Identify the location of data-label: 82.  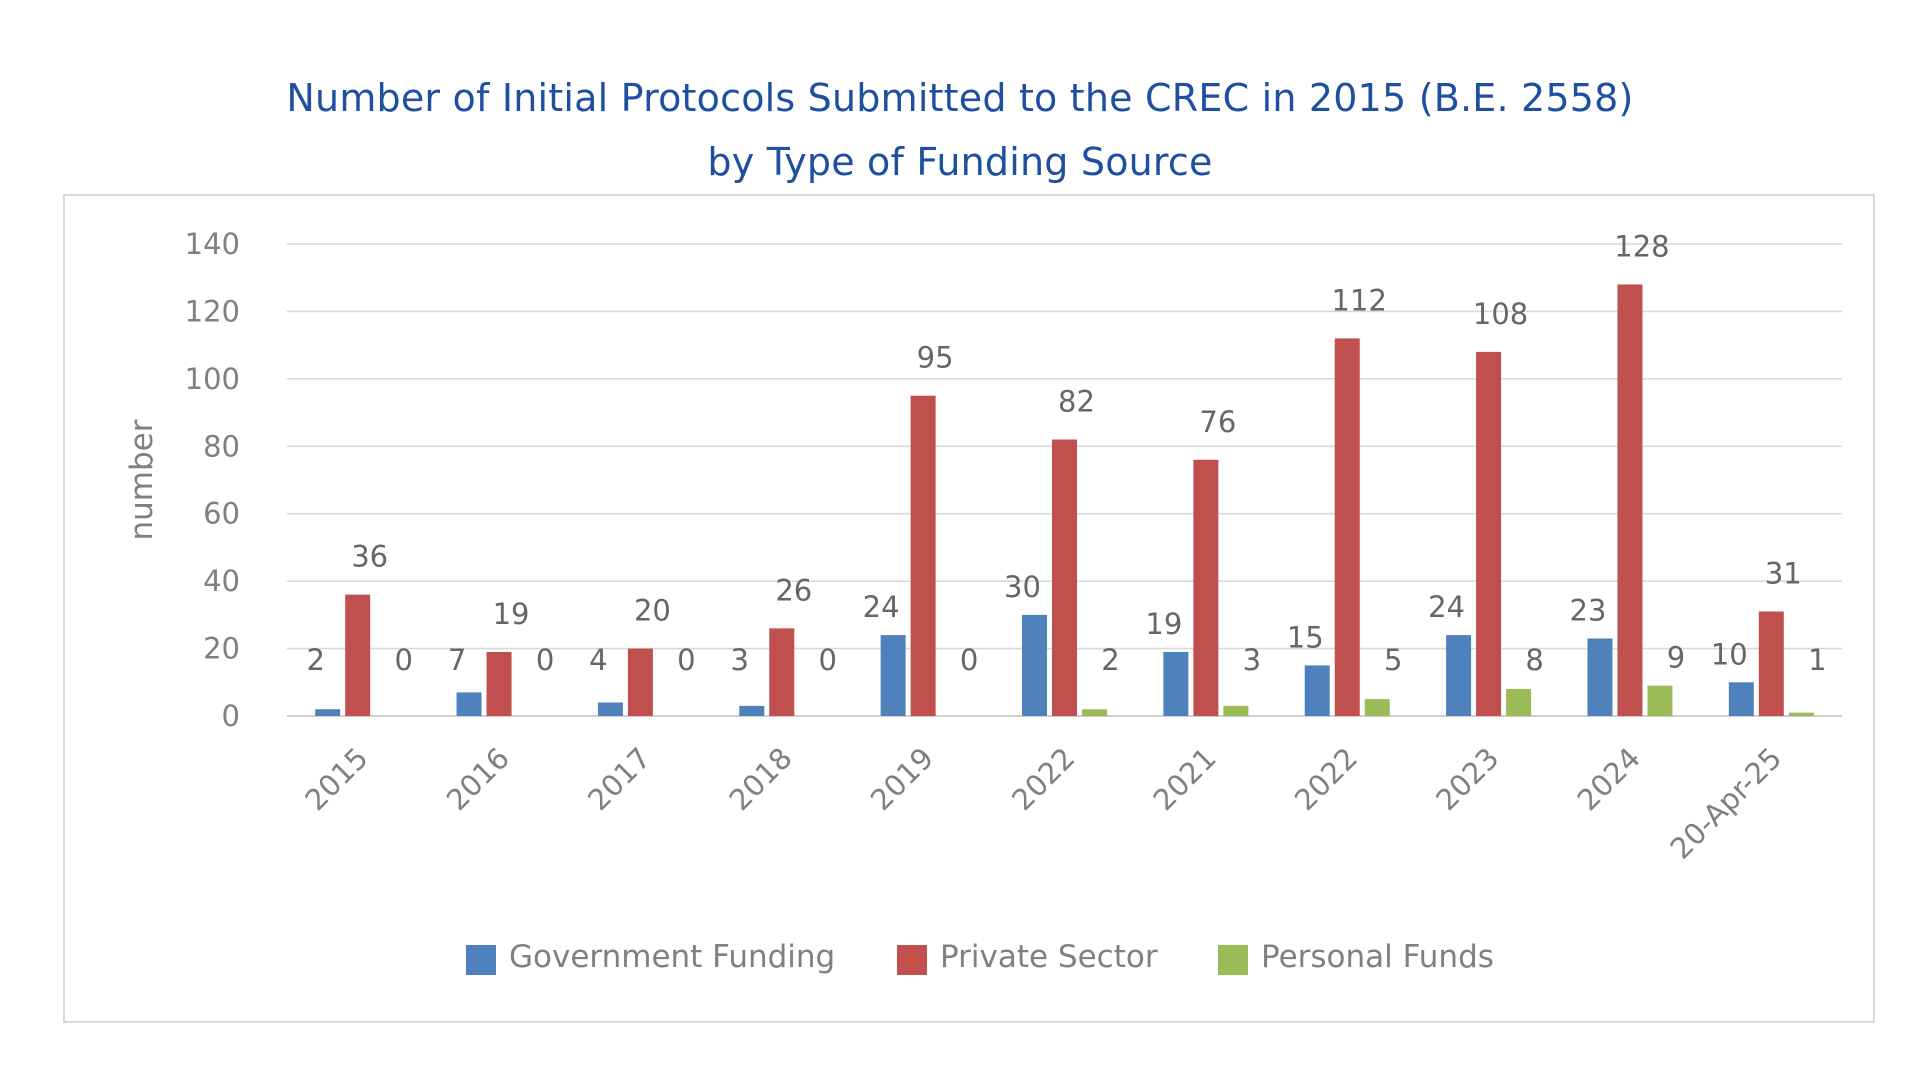
(1076, 402).